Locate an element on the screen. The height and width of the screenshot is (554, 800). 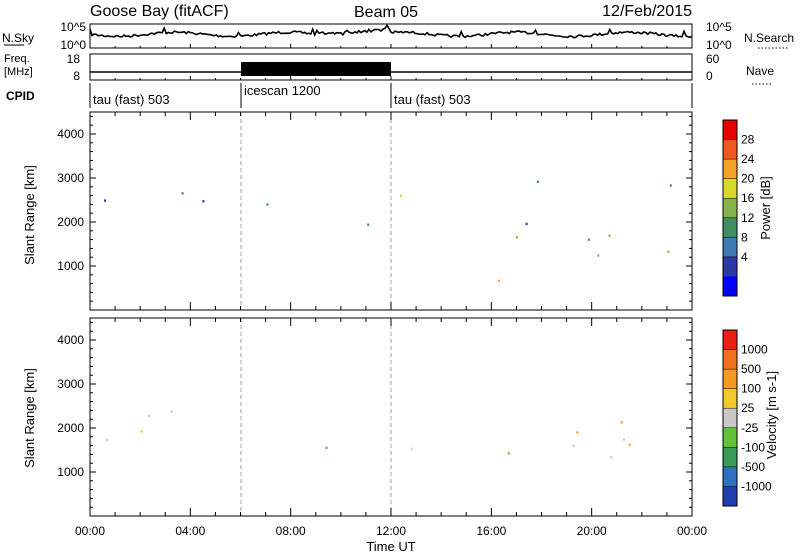
colorbar-tick-label: 500 is located at coordinates (751, 369).